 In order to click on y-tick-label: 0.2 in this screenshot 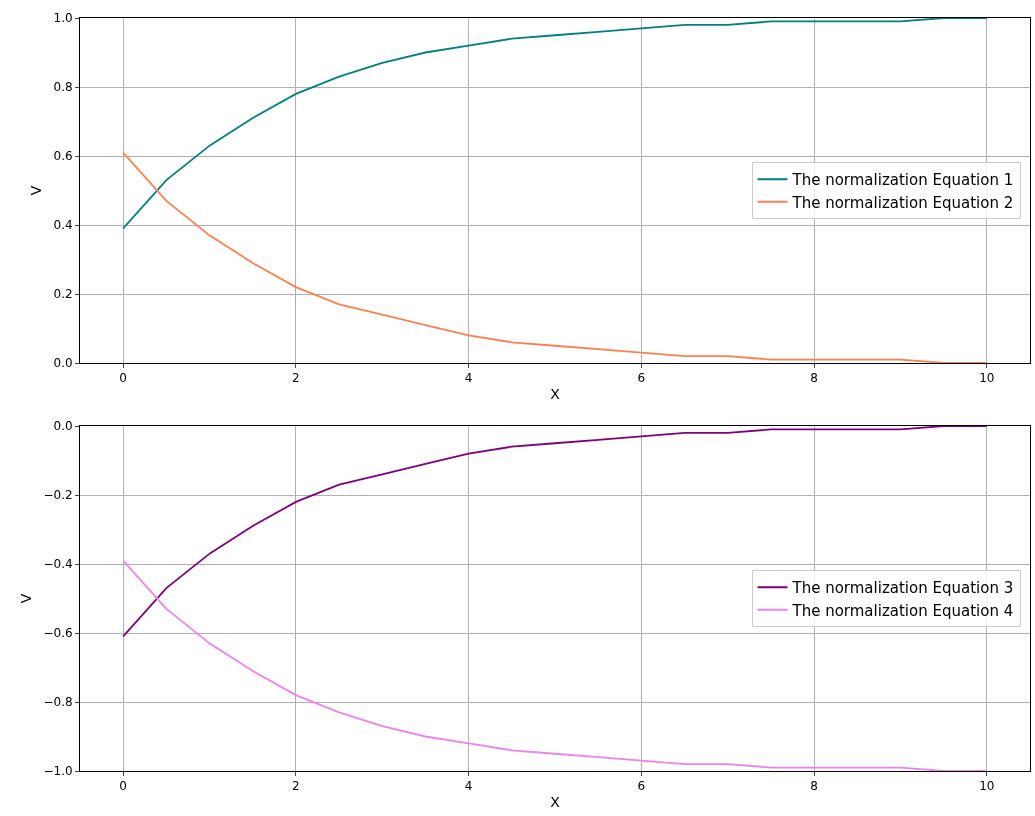, I will do `click(63, 294)`.